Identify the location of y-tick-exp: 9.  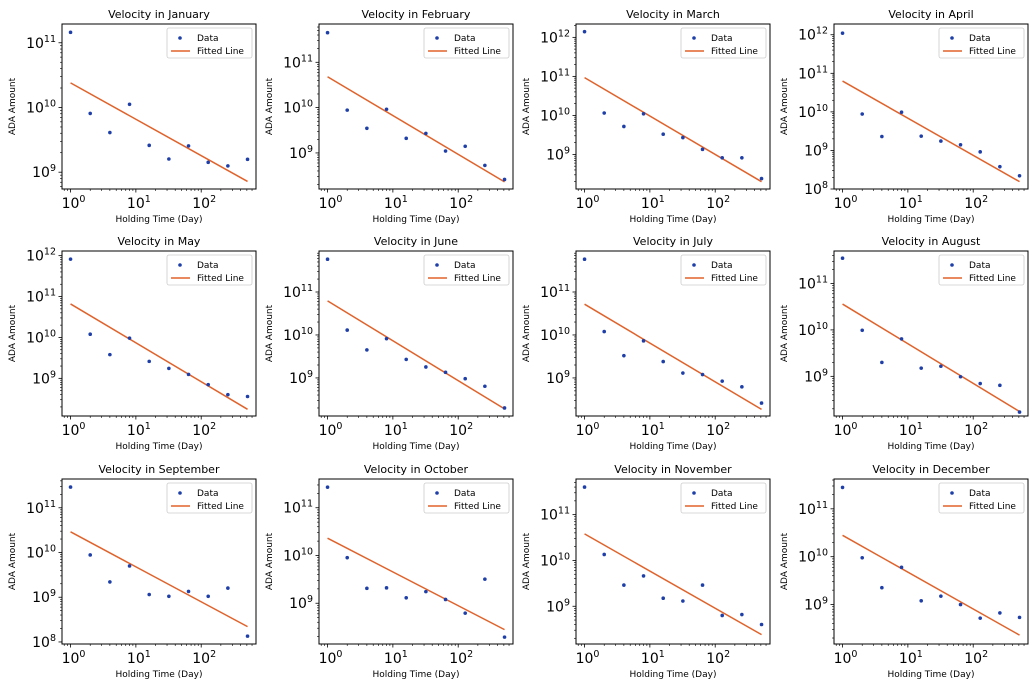
(567, 150).